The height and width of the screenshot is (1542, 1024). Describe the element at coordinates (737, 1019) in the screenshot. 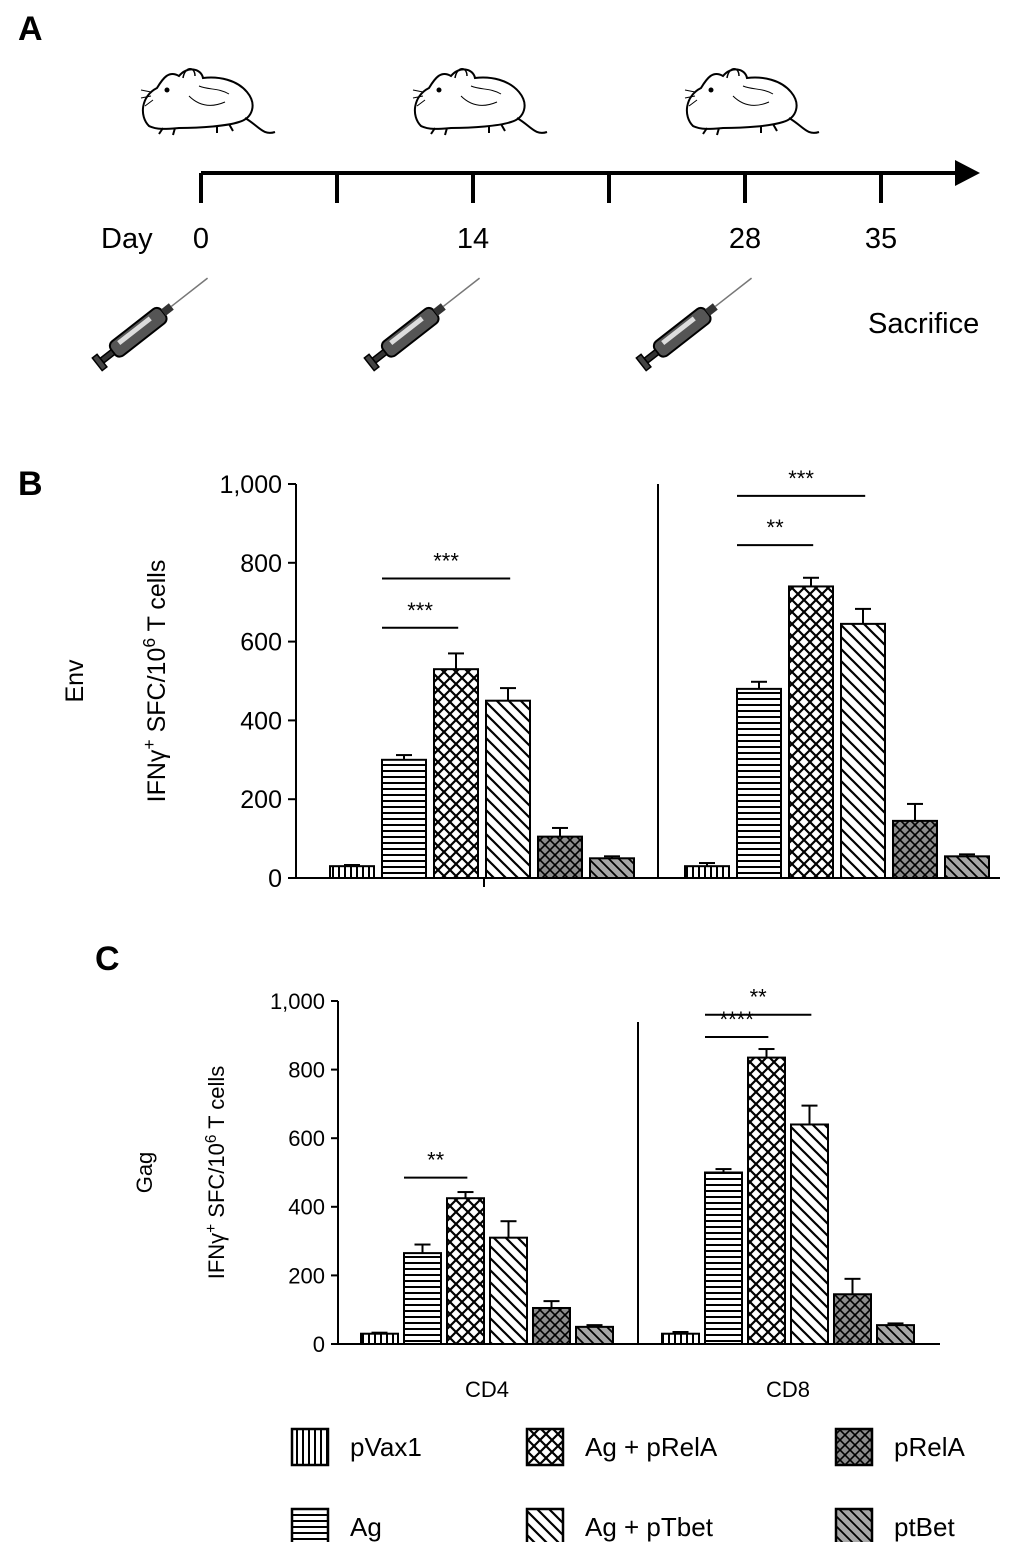

I see `significance-label: ****` at that location.